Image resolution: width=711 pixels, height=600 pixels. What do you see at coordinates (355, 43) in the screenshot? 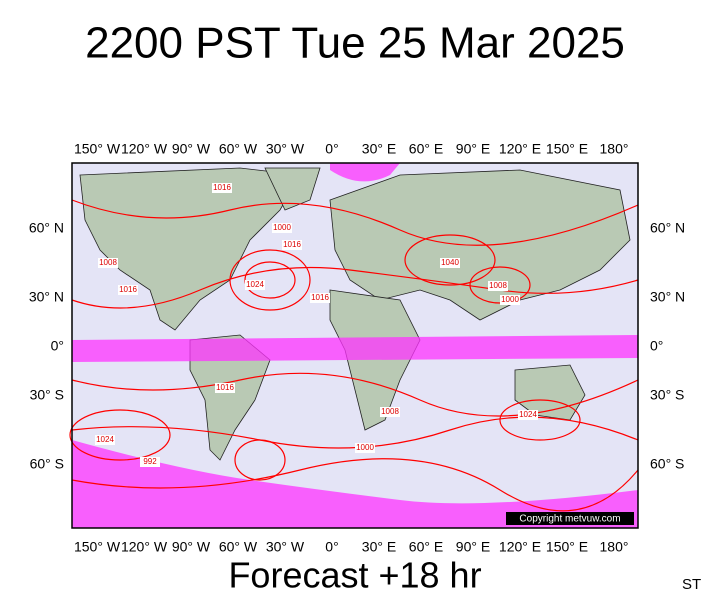
I see `title: 2200 PST Tue 25 Mar 2025` at bounding box center [355, 43].